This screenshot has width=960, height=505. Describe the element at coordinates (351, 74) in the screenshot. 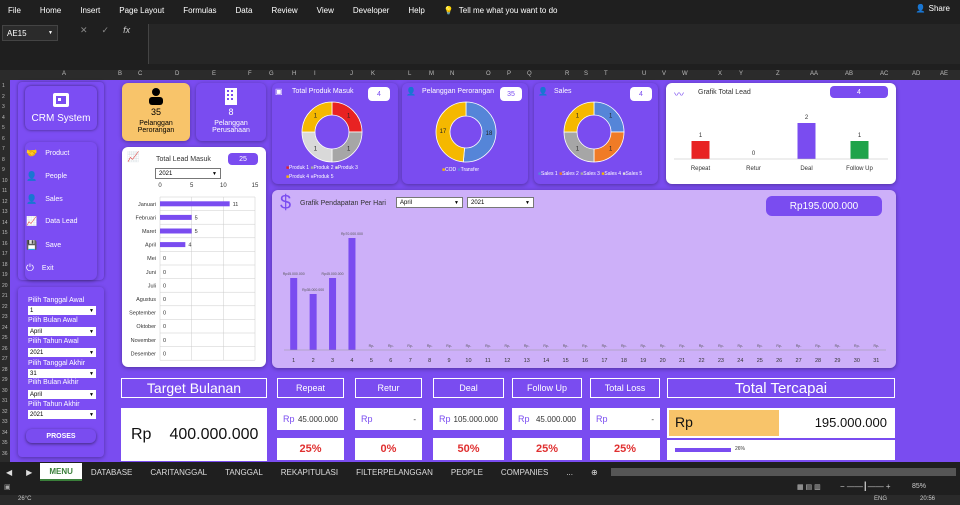

I see `column-header: J` at that location.